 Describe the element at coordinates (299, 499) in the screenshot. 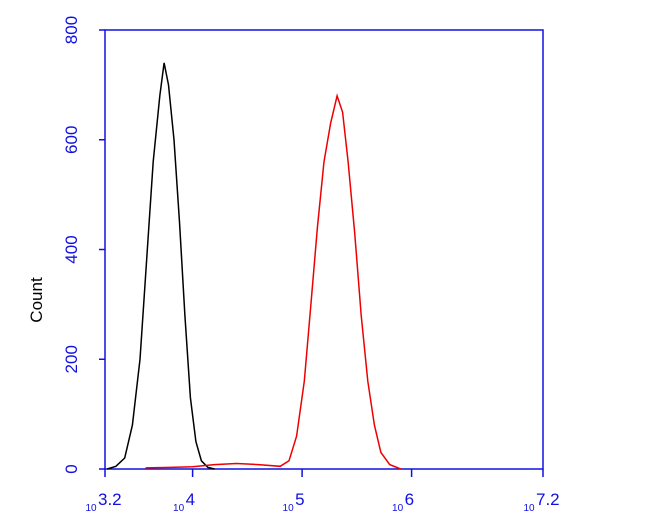

I see `x-tick-label: 5` at that location.